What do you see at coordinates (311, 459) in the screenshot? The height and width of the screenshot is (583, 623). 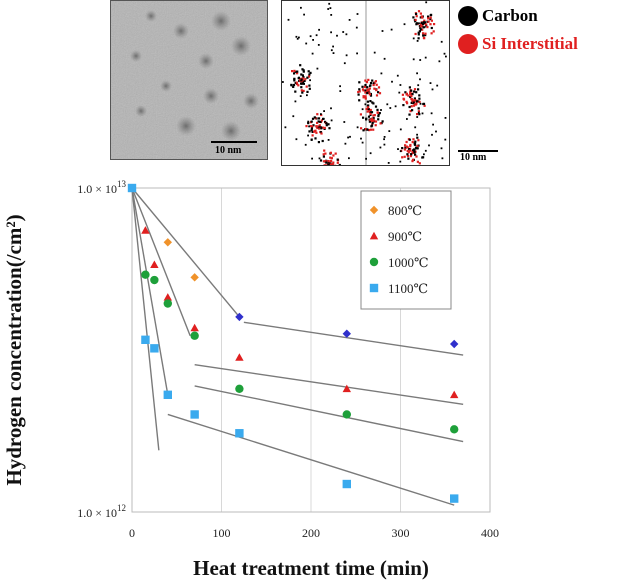 I see `fit-line` at bounding box center [311, 459].